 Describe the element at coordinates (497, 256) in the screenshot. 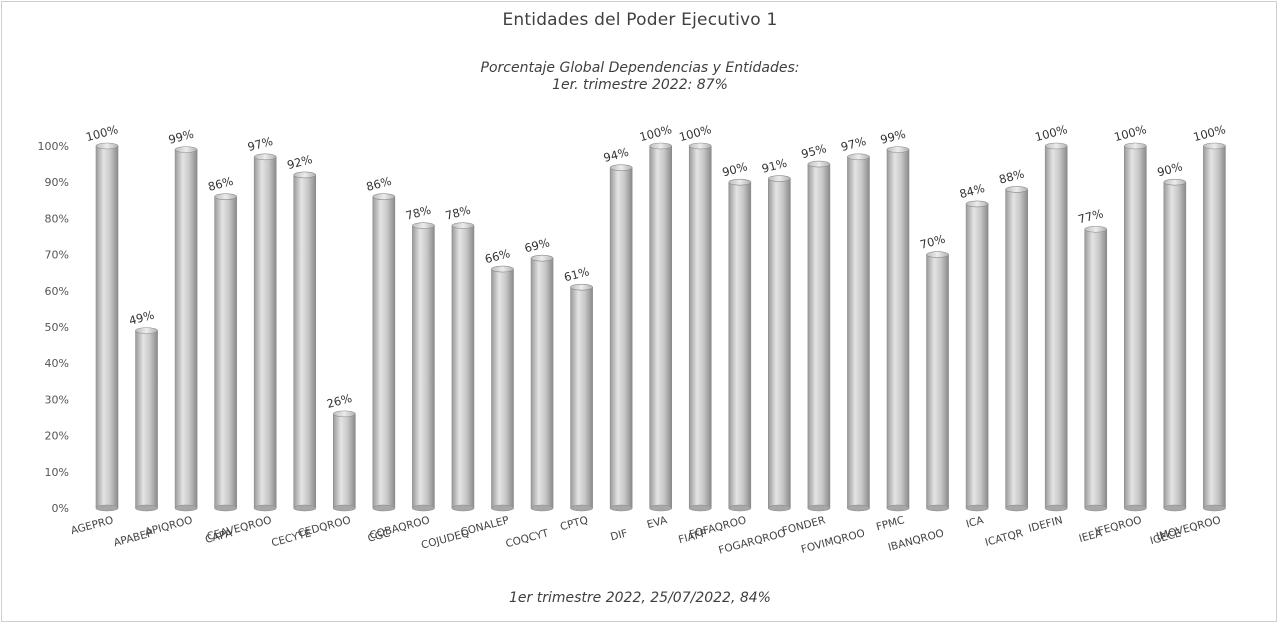

I see `data-label: 66%` at that location.